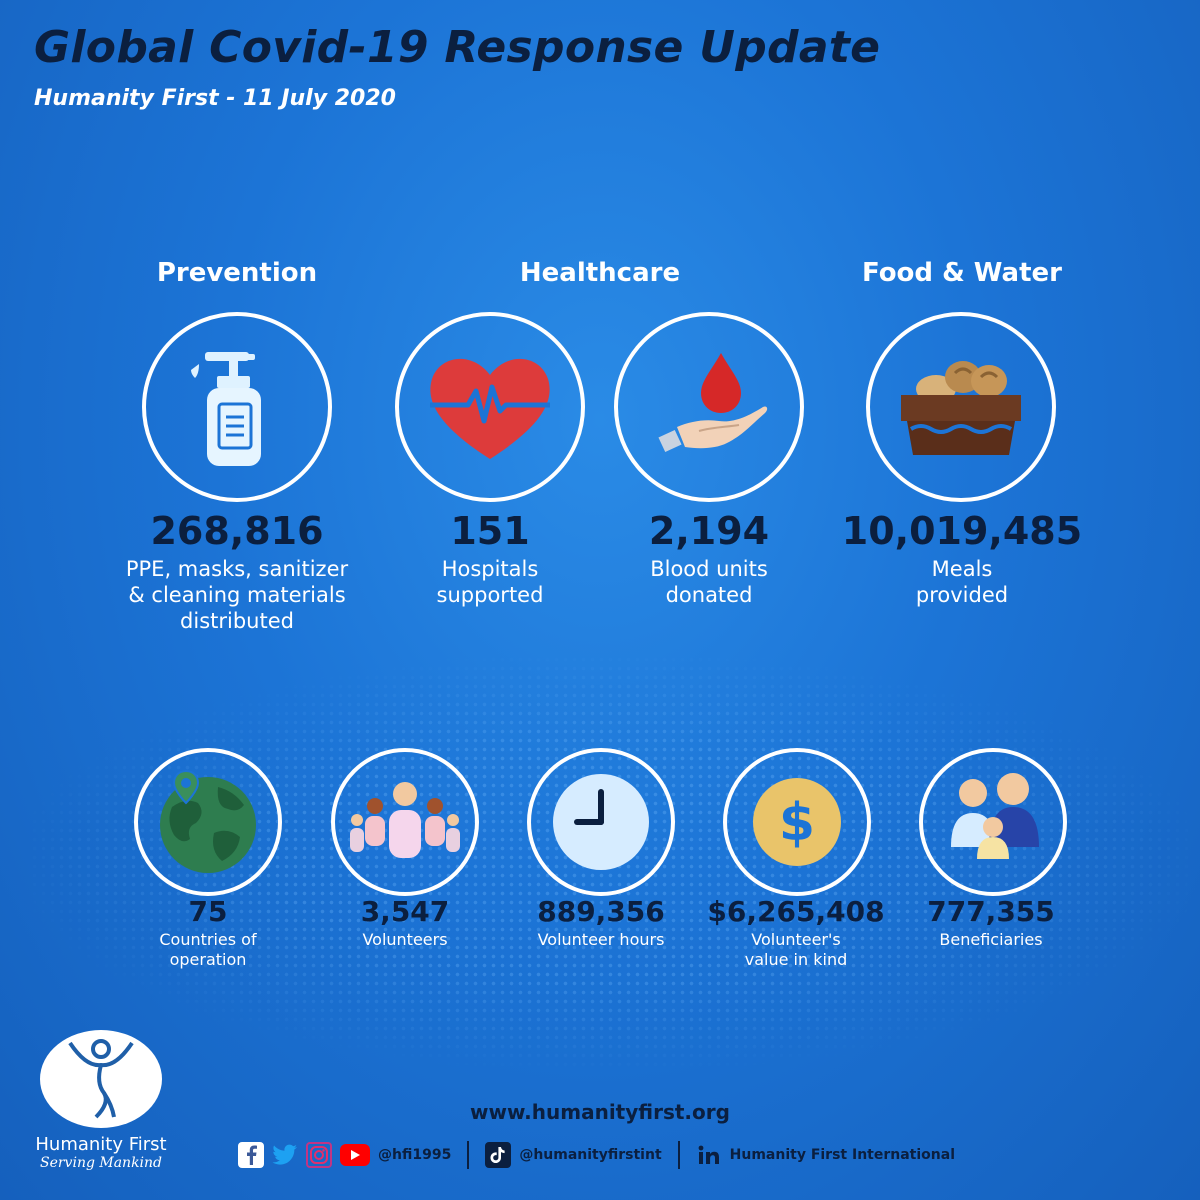 The height and width of the screenshot is (1200, 1200). What do you see at coordinates (490, 531) in the screenshot?
I see `stat-value: 151` at bounding box center [490, 531].